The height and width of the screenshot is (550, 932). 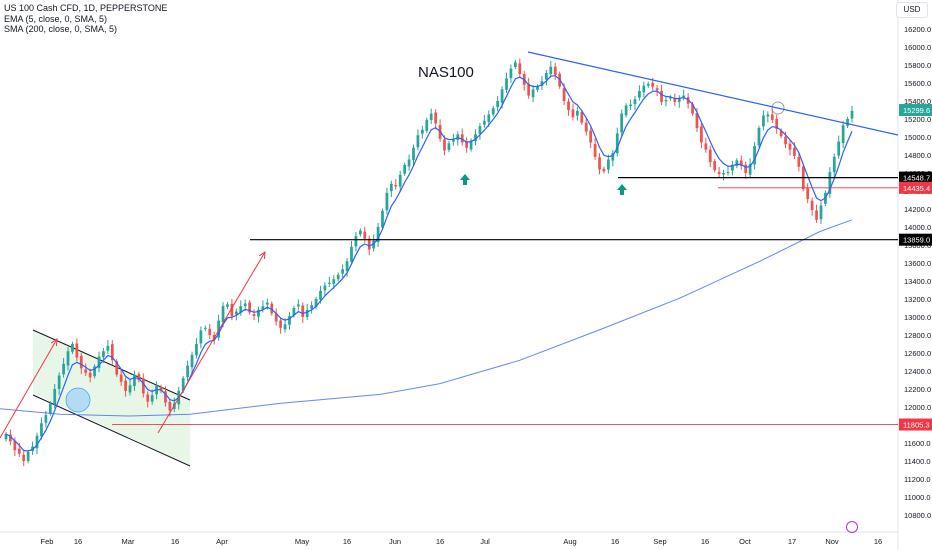 I want to click on time-tick-label: Jun, so click(x=395, y=541).